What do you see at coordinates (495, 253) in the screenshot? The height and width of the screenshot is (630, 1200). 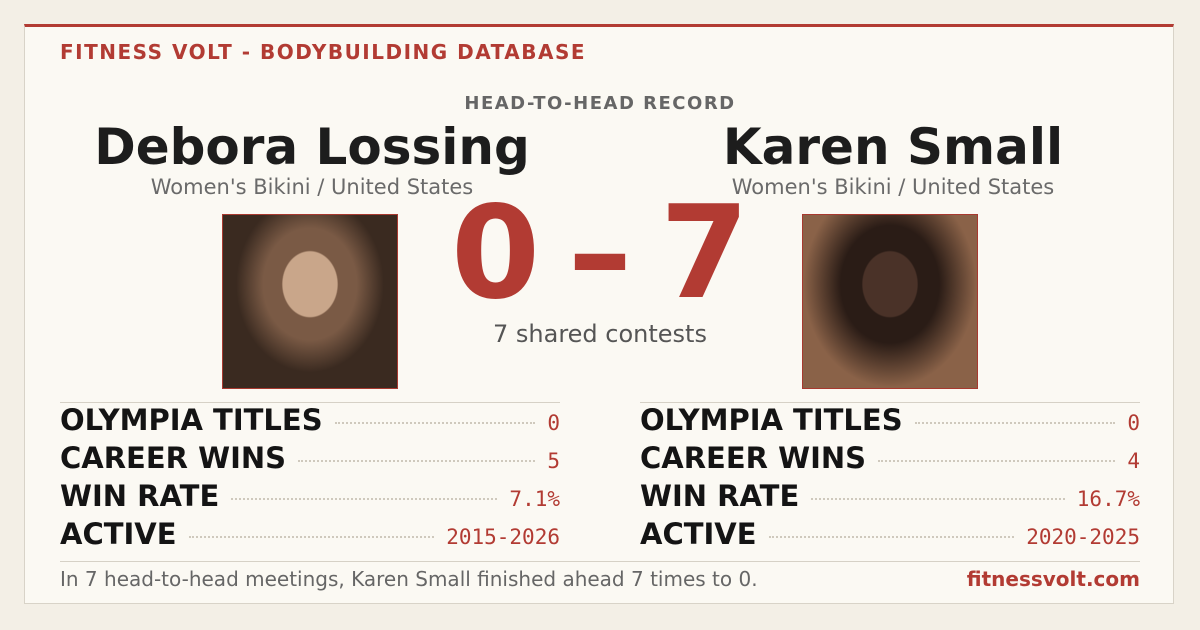 I see `score-left: 0` at bounding box center [495, 253].